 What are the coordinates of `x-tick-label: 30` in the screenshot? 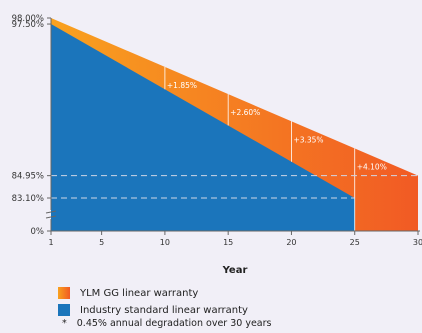 It's located at (417, 242).